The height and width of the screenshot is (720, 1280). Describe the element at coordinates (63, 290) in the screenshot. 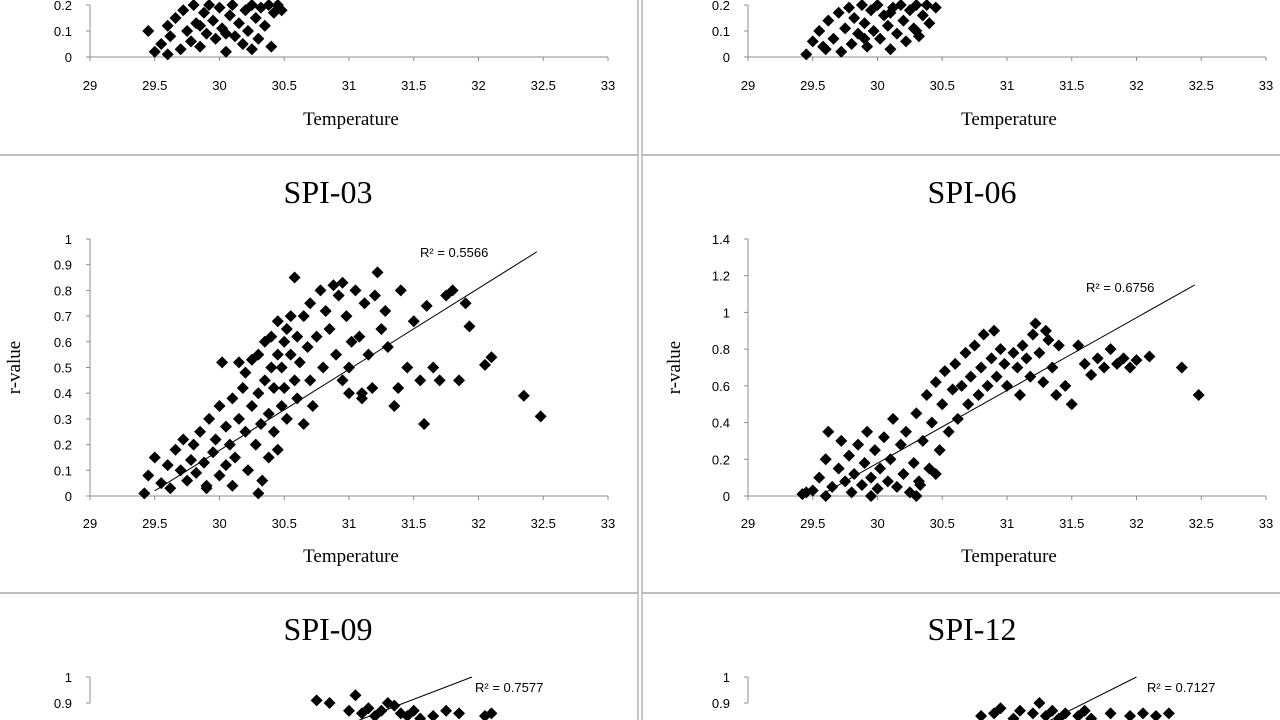

I see `y-tick-label: 0.8` at that location.